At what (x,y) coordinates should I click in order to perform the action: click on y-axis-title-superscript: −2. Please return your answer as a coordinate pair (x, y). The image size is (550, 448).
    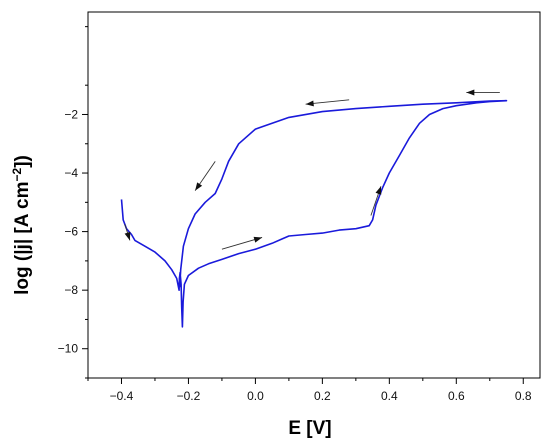
    Looking at the image, I should click on (17, 174).